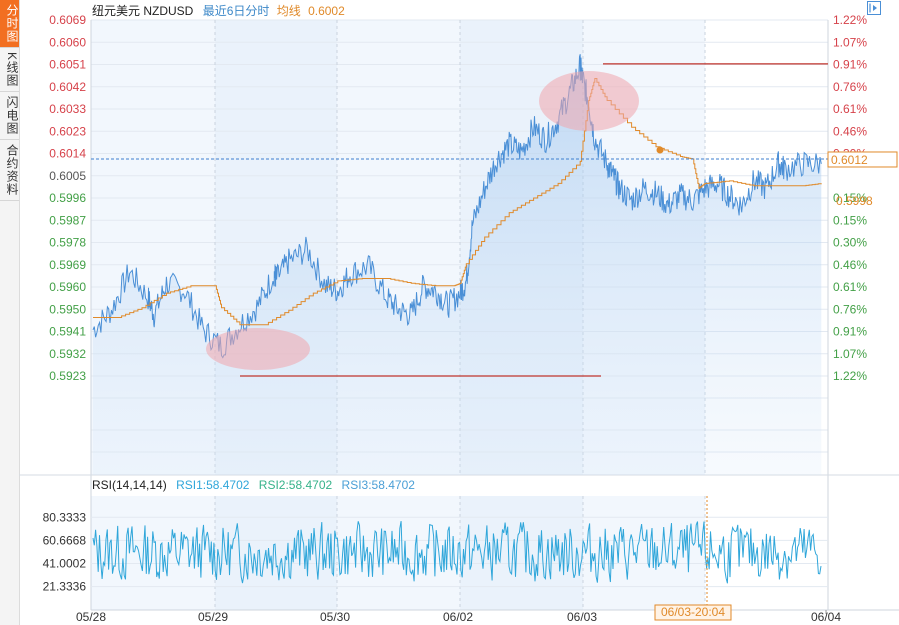 The height and width of the screenshot is (625, 899). Describe the element at coordinates (457, 552) in the screenshot. I see `rsi-line` at that location.